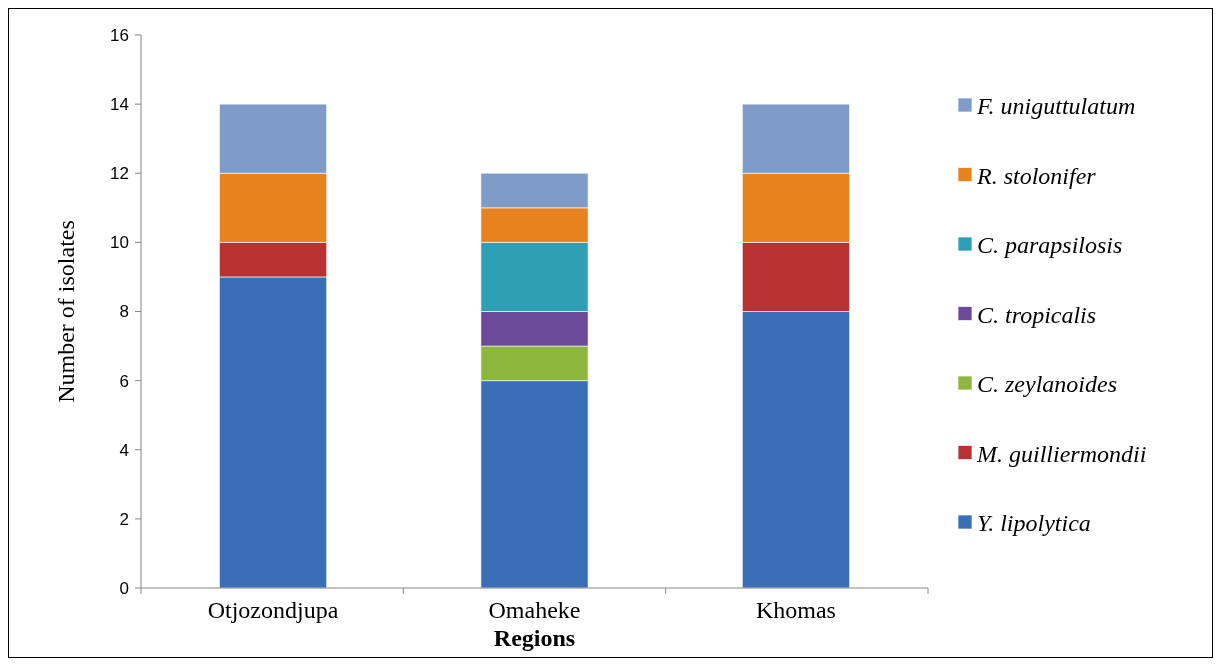 This screenshot has height=668, width=1221. What do you see at coordinates (124, 312) in the screenshot?
I see `y-tick-label: 8` at bounding box center [124, 312].